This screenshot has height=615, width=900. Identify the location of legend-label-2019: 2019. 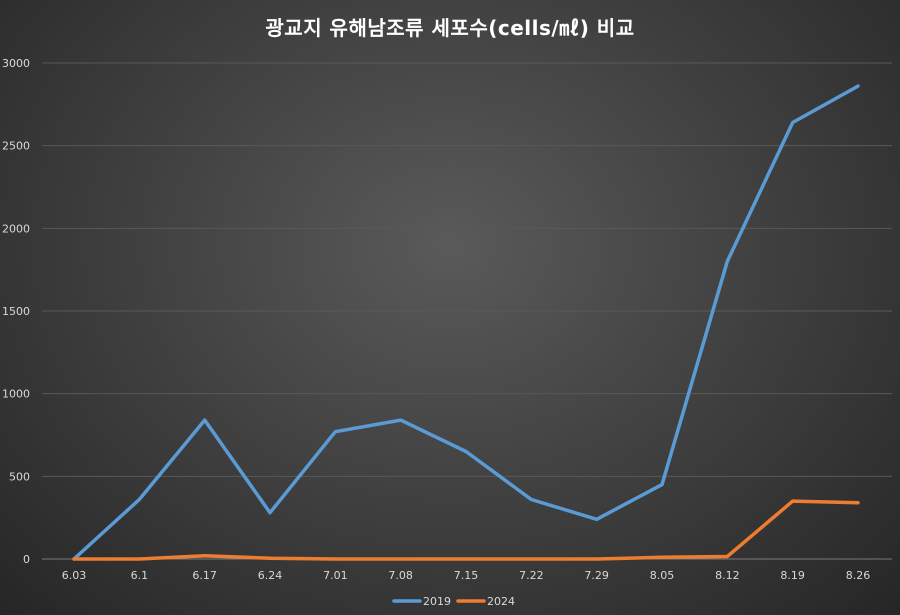
(437, 601).